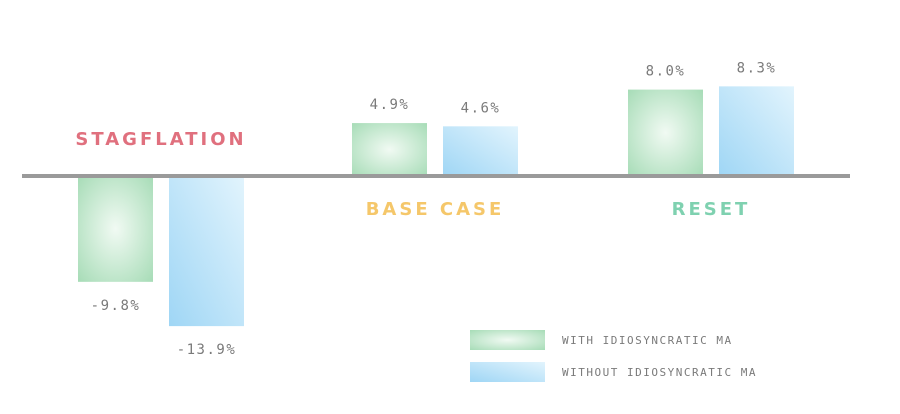 The height and width of the screenshot is (414, 900). What do you see at coordinates (507, 340) in the screenshot?
I see `legend-swatch-with` at bounding box center [507, 340].